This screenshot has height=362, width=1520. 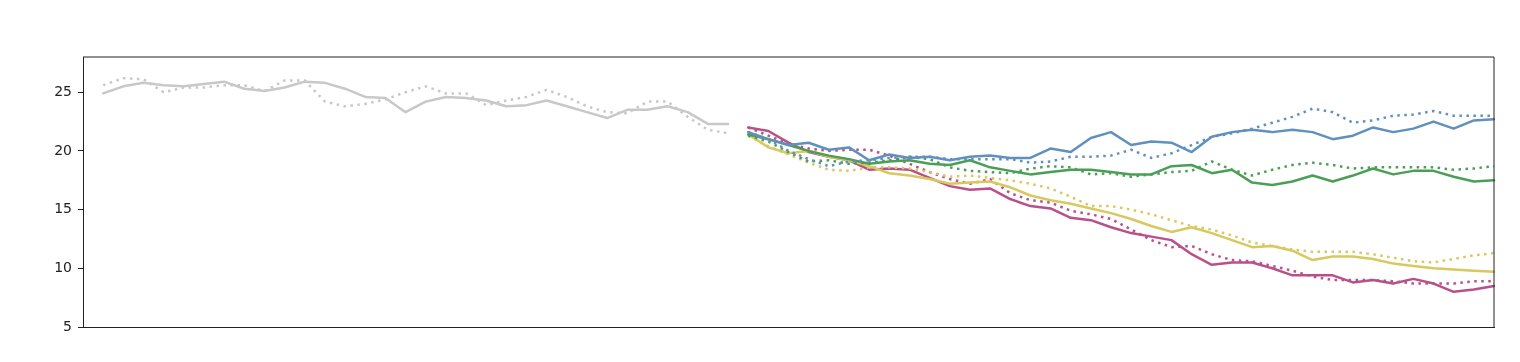 I want to click on y-tick-label: 5, so click(x=67, y=325).